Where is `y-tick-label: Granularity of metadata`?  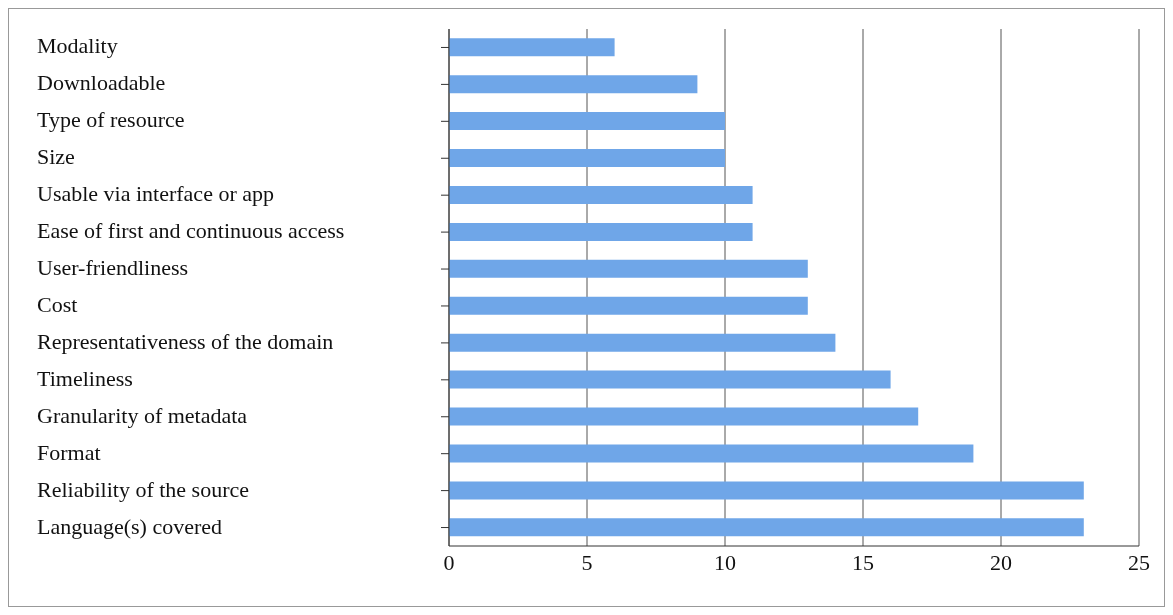
y-tick-label: Granularity of metadata is located at coordinates (142, 415).